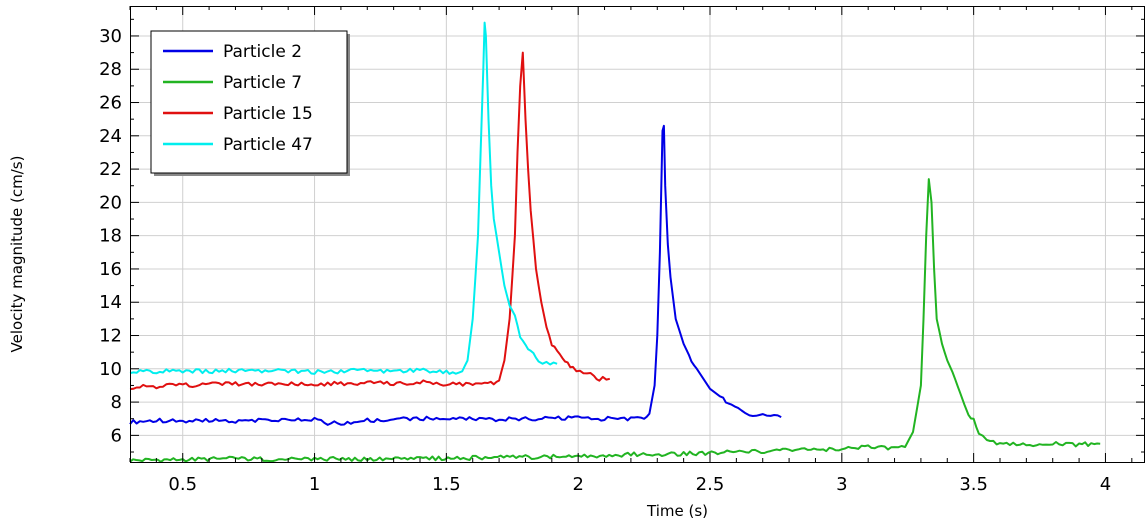  Describe the element at coordinates (268, 114) in the screenshot. I see `legend-label: Particle 15` at that location.